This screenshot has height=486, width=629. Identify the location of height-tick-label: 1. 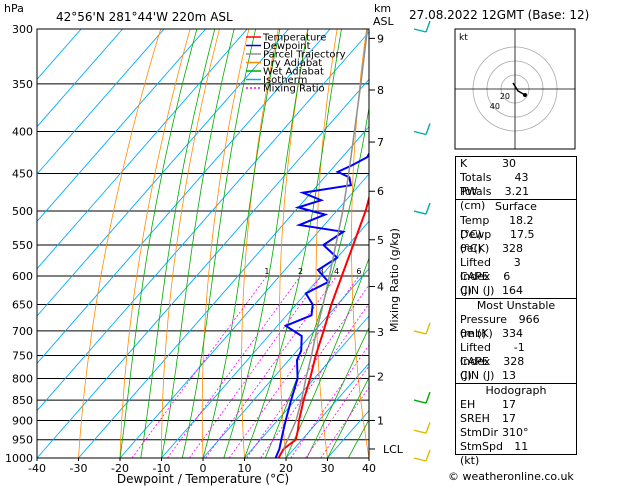
(380, 420).